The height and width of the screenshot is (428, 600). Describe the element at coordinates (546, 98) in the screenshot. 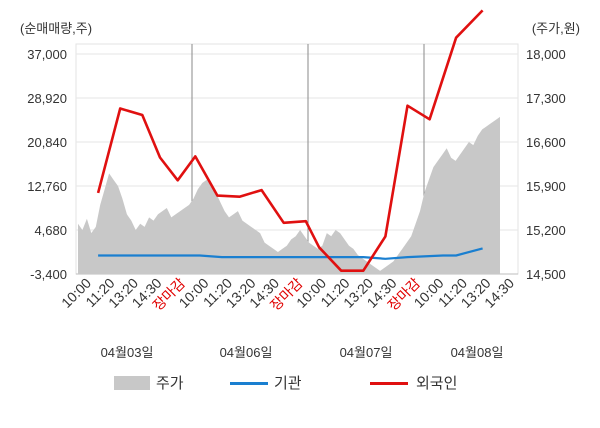

I see `right-tick-label: 17,300` at that location.